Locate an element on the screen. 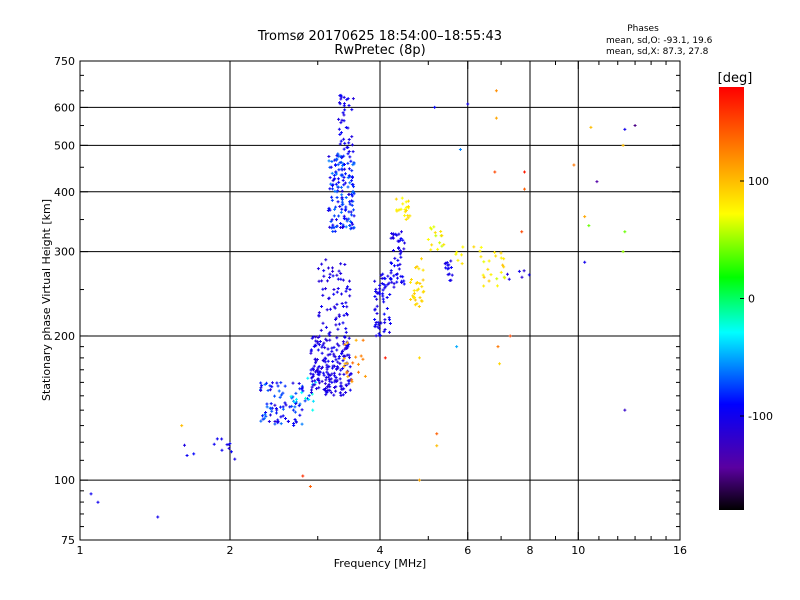  y-tick-label: 500 is located at coordinates (64, 145).